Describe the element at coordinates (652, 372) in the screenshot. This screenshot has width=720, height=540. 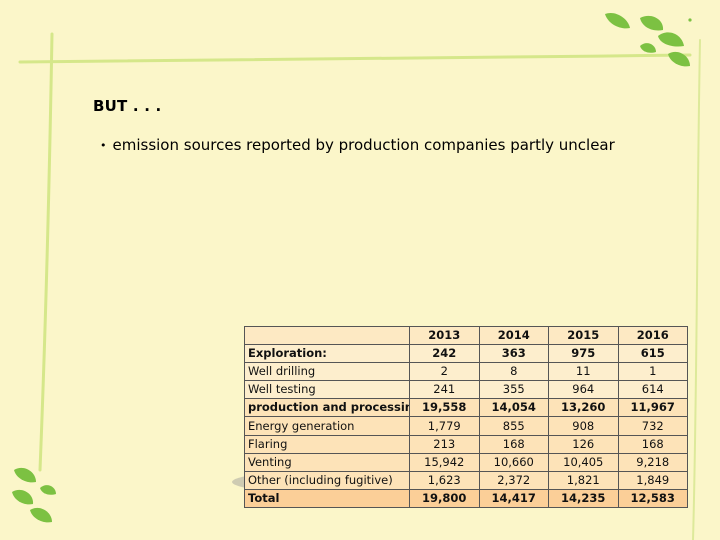
I see `row-value: 1` at that location.